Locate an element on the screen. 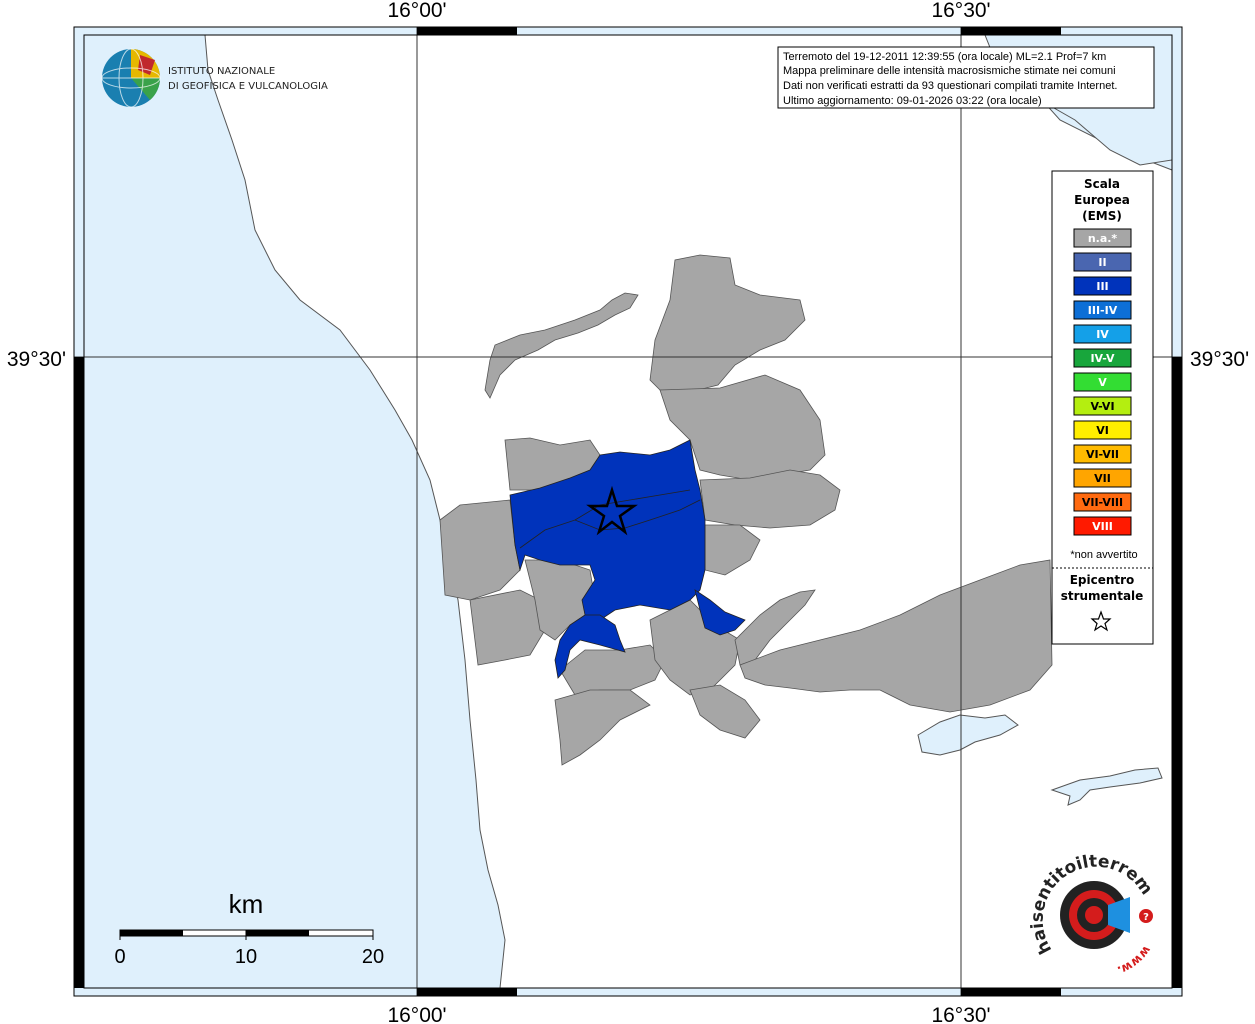 The image size is (1255, 1024). hsit-question-icon is located at coordinates (1146, 916).